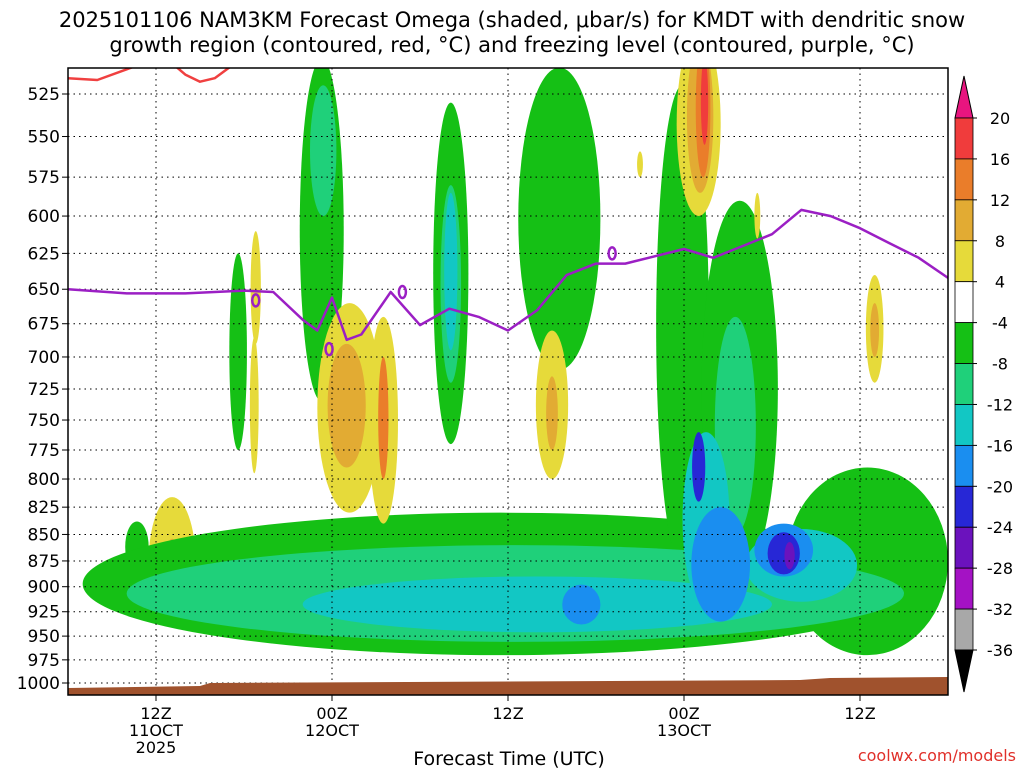 The height and width of the screenshot is (768, 1024). Describe the element at coordinates (684, 730) in the screenshot. I see `x-tick-label-42-2: 13OCT` at that location.